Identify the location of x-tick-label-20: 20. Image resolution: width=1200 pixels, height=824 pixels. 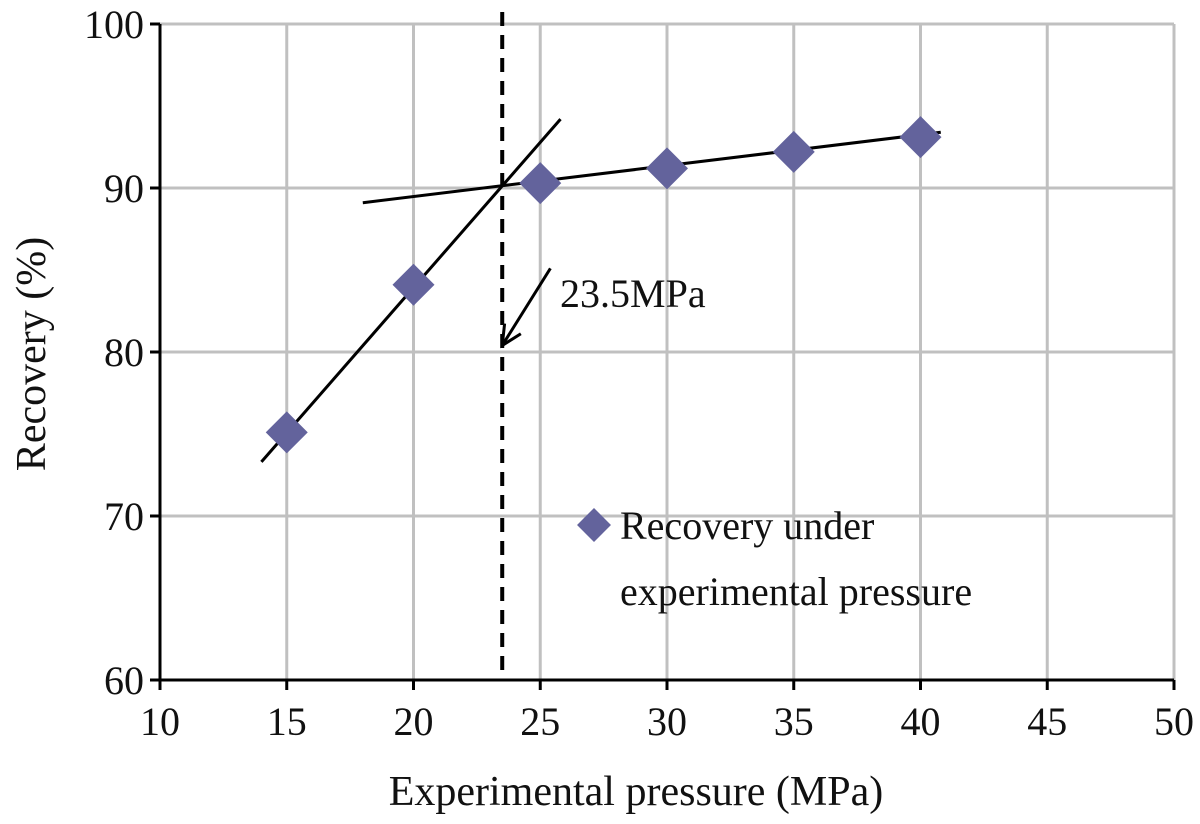
(414, 721).